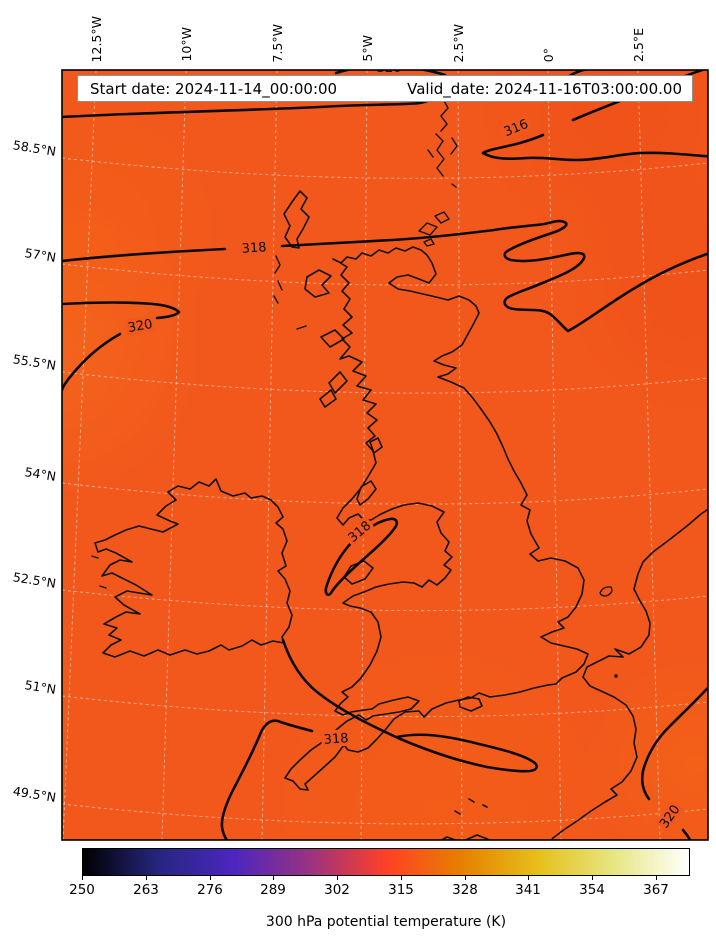  Describe the element at coordinates (434, 229) in the screenshot. I see `coast-orkney` at that location.